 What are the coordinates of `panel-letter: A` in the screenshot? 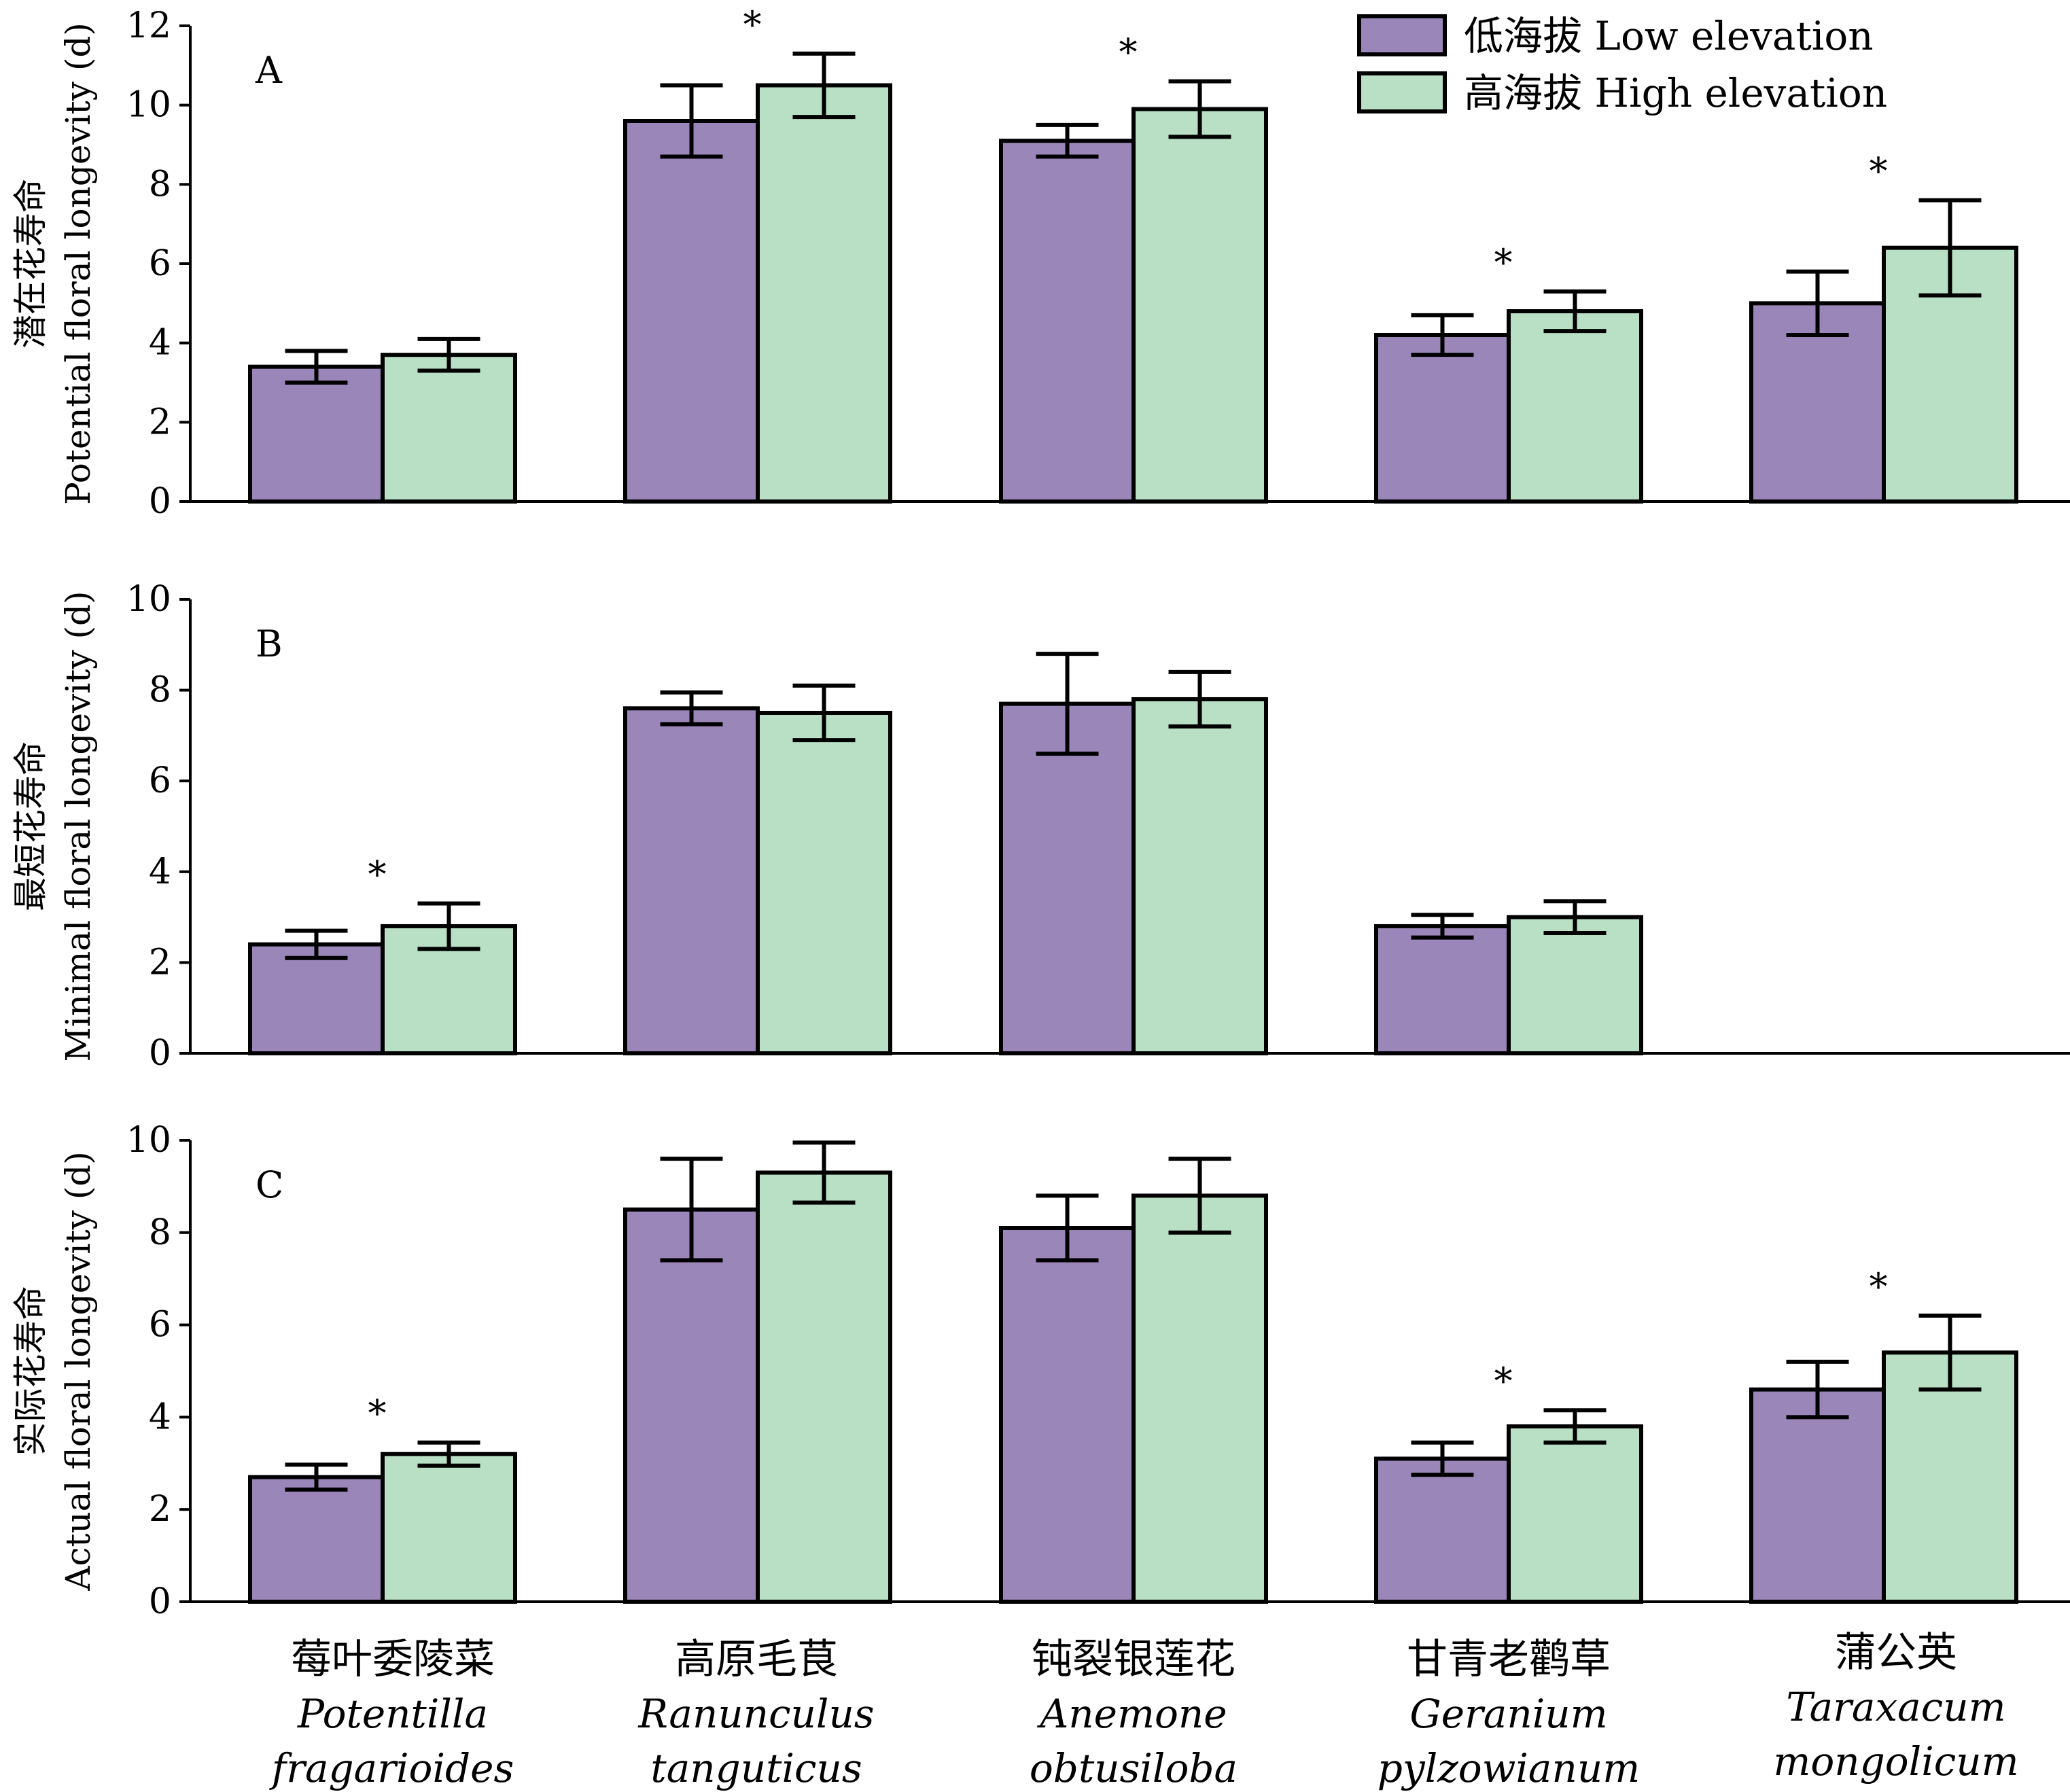 It's located at (269, 71).